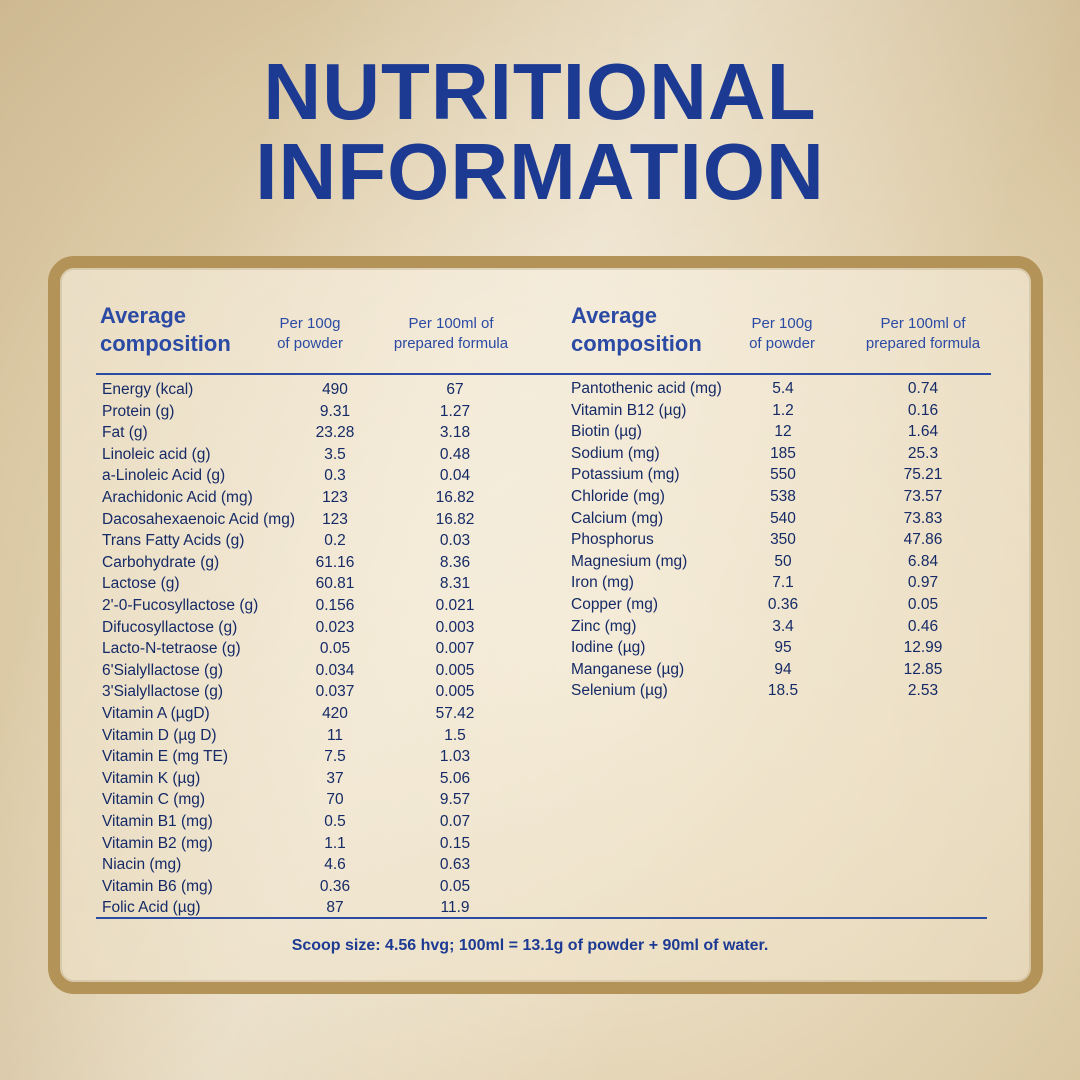 This screenshot has height=1080, width=1080. I want to click on per-100g-value: 0.36, so click(335, 886).